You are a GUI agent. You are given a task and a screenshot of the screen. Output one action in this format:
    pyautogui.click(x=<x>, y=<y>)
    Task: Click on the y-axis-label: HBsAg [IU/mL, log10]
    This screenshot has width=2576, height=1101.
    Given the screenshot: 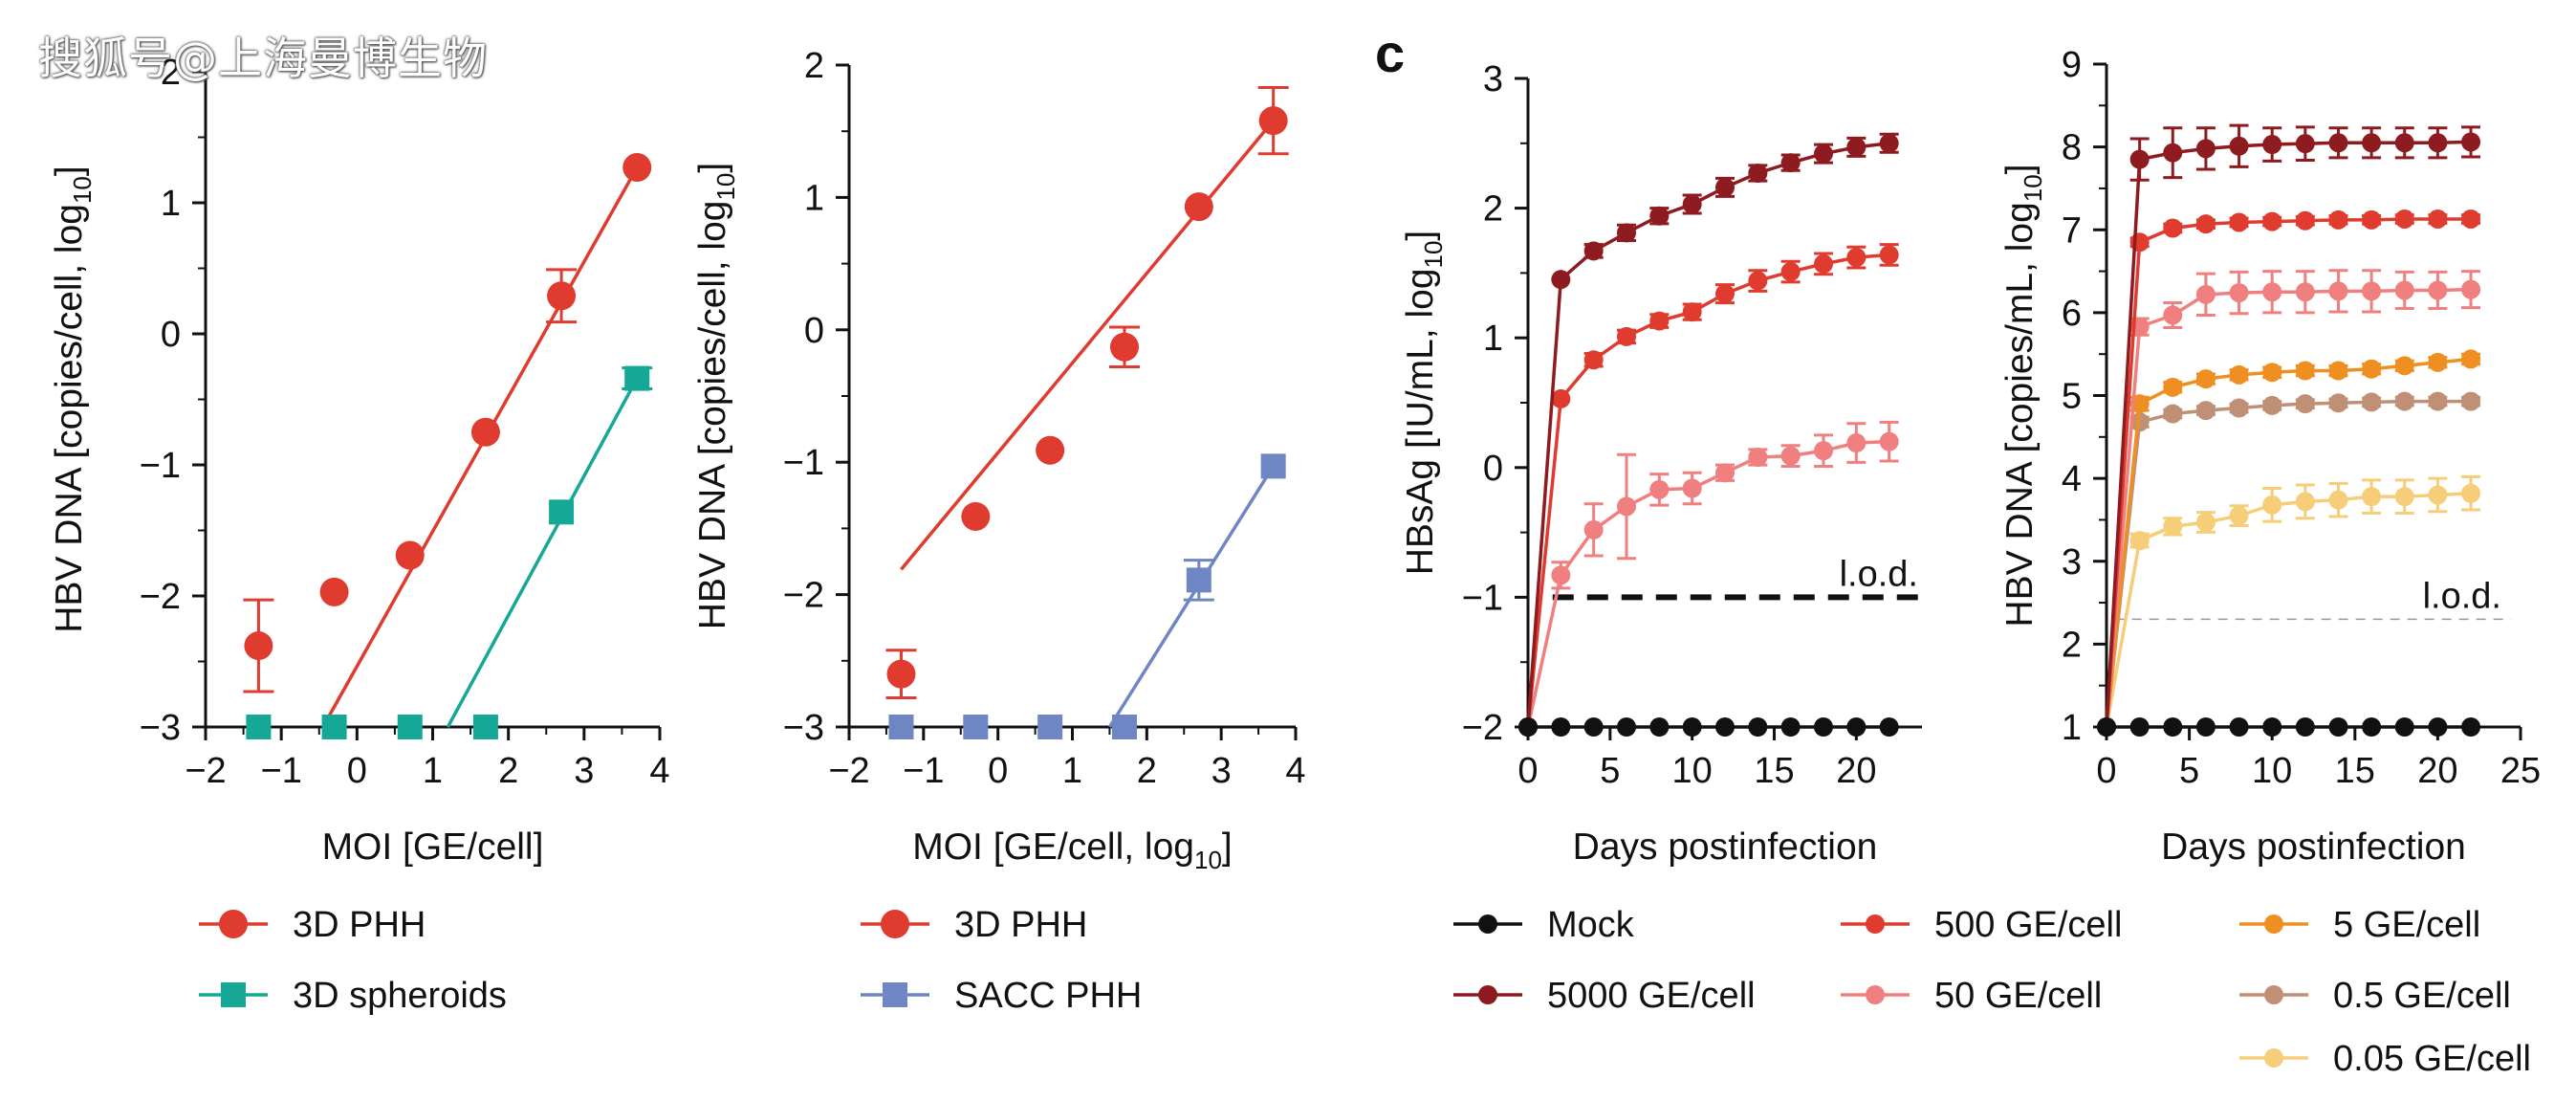 What is the action you would take?
    pyautogui.click(x=1424, y=403)
    